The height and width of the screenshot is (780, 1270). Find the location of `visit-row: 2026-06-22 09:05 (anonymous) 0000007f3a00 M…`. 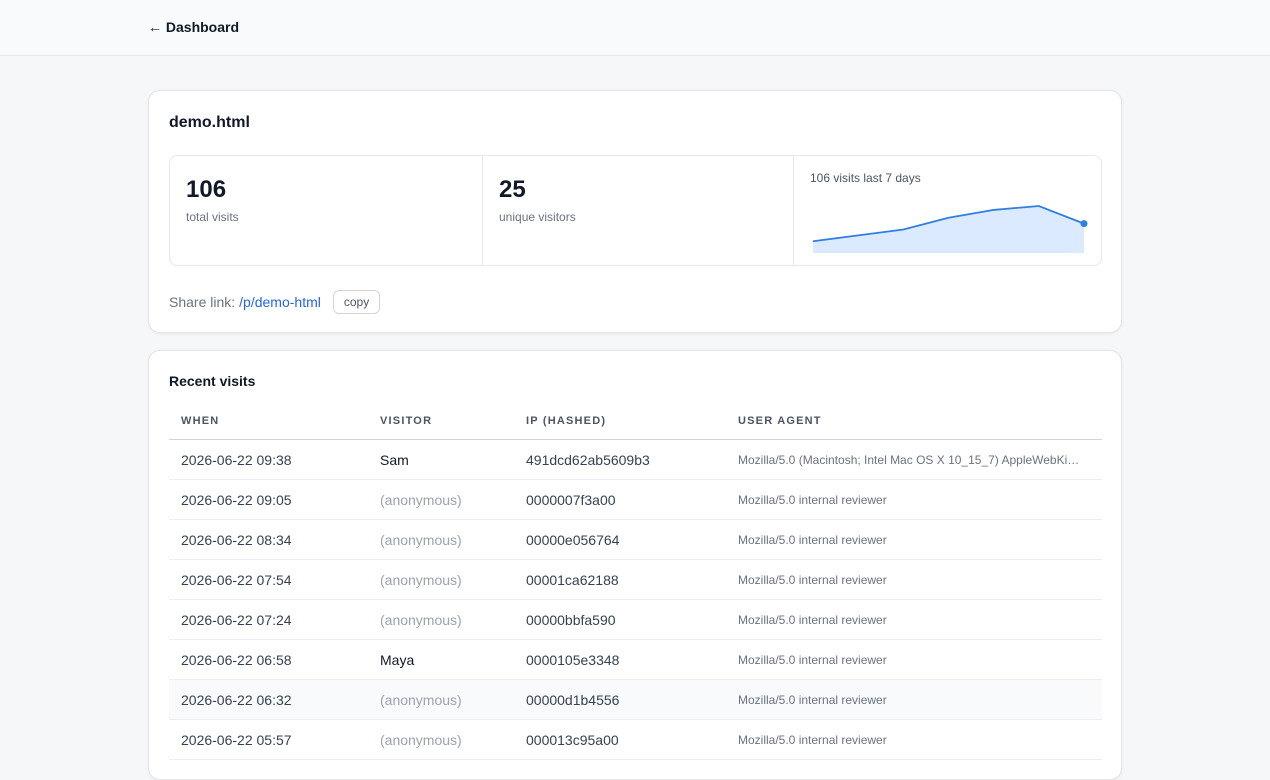

visit-row: 2026-06-22 09:05 (anonymous) 0000007f3a00 M… is located at coordinates (635, 499).